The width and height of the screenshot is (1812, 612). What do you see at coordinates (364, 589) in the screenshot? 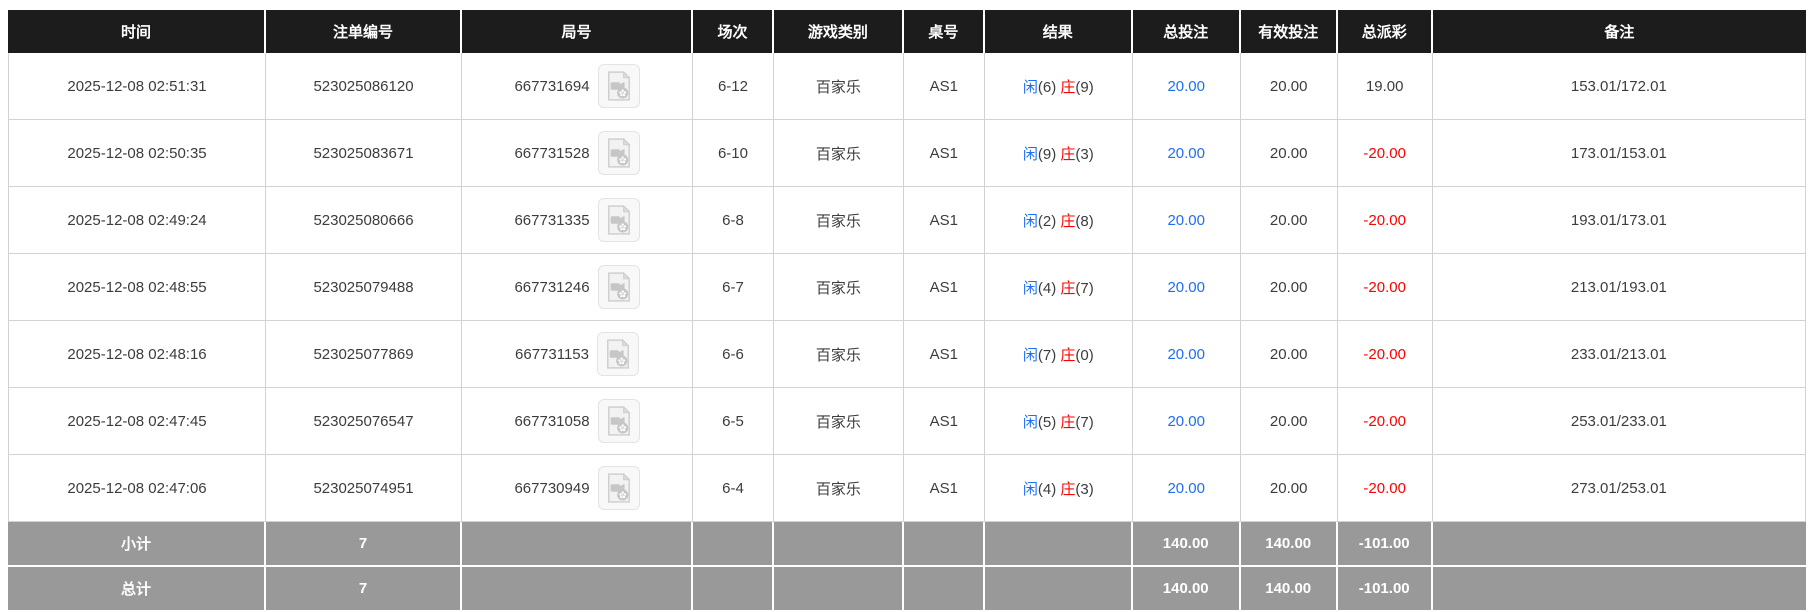
I see `grand-total-count: 7` at bounding box center [364, 589].